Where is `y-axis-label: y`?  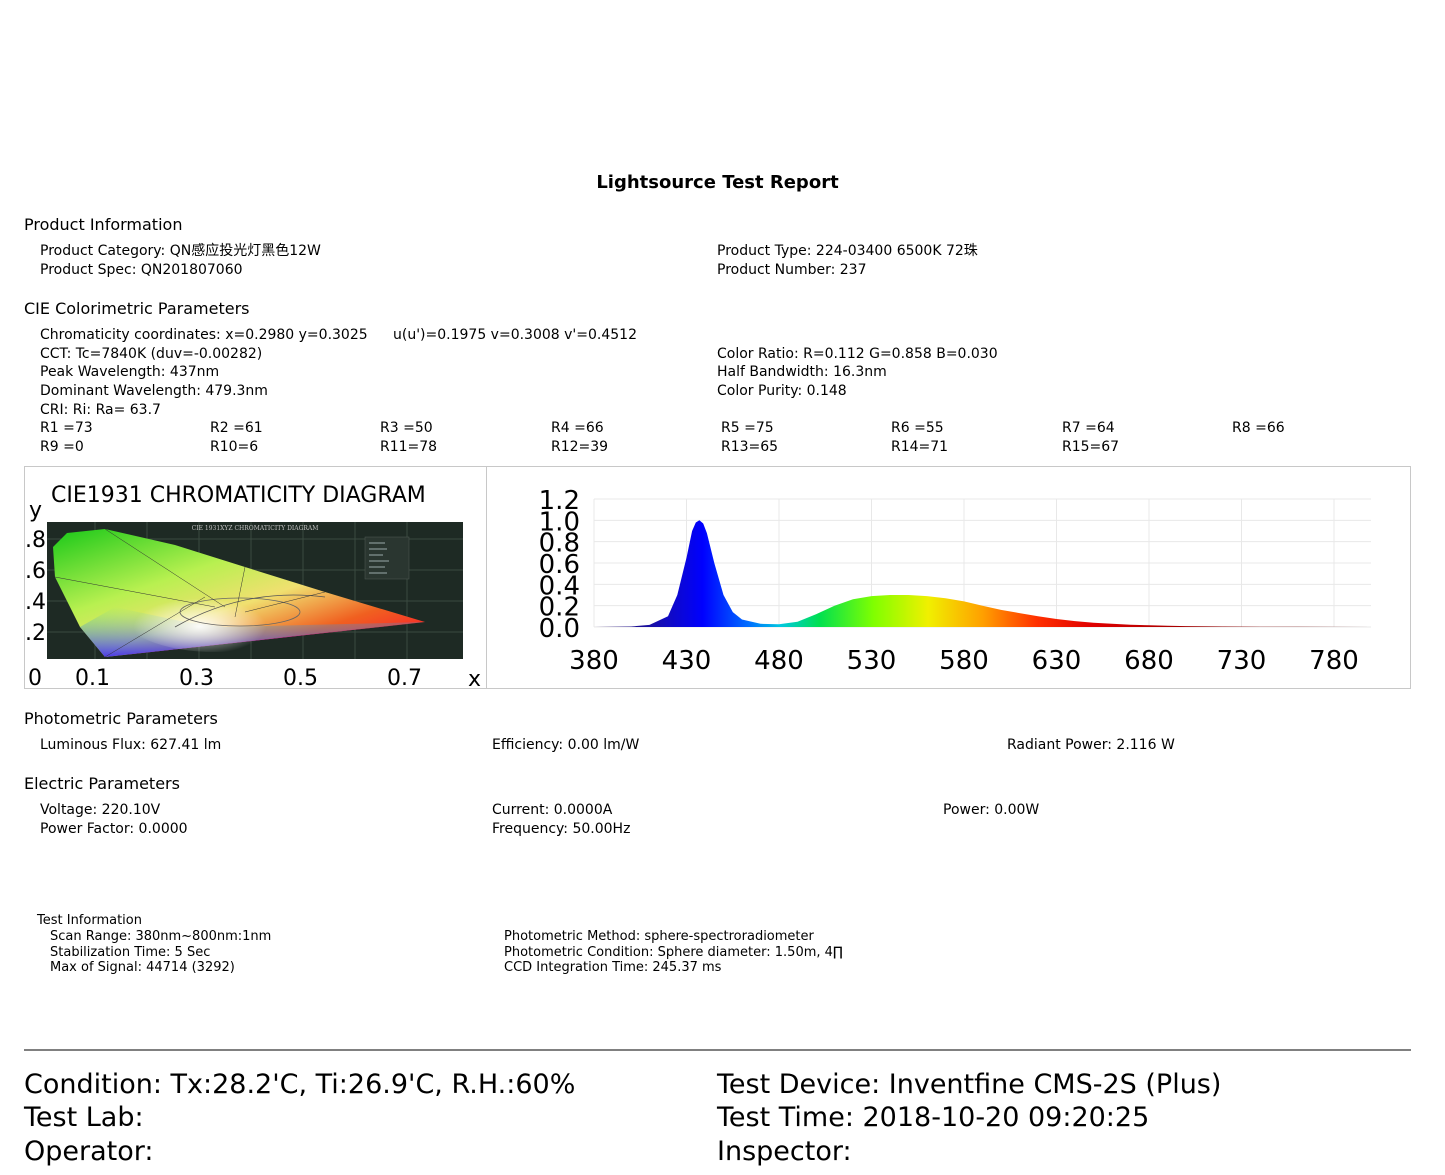
y-axis-label: y is located at coordinates (35, 510).